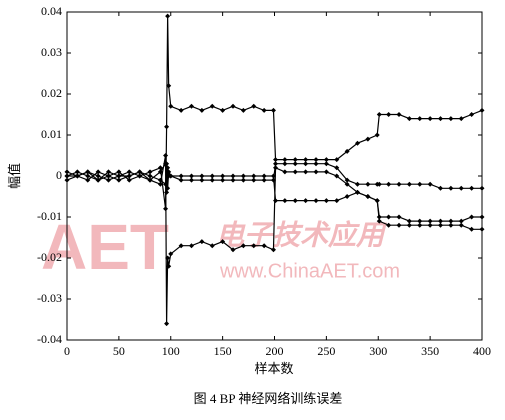  I want to click on y-tick-label: -0.04, so click(49, 339).